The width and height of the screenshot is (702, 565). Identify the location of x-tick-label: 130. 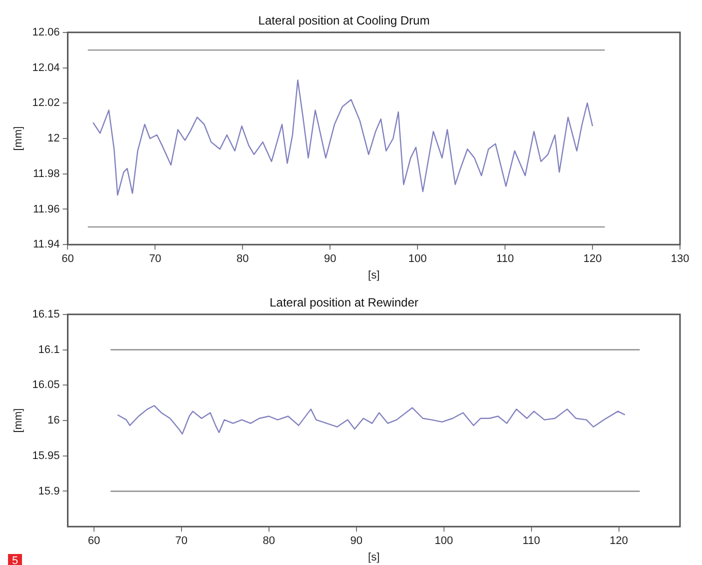
(680, 259).